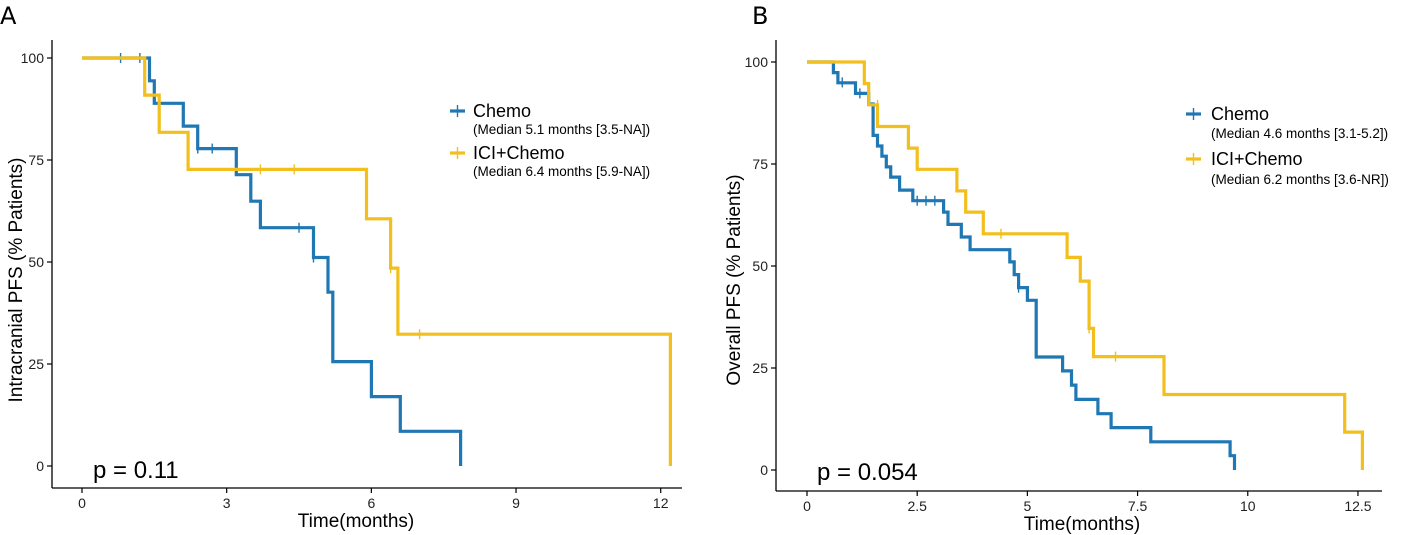  I want to click on panel-a-y-tick-label: 0, so click(40, 466).